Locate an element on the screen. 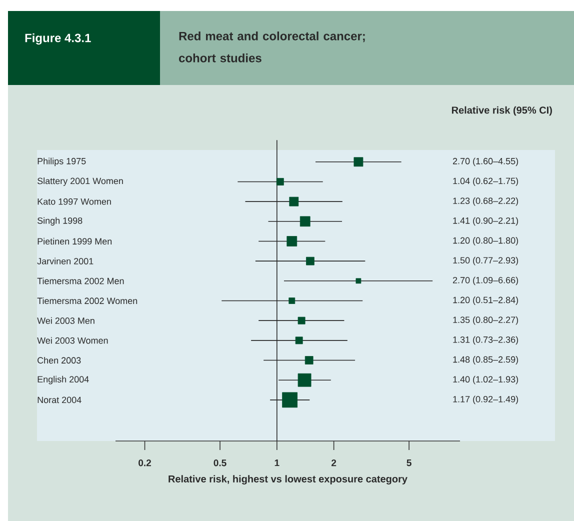 The width and height of the screenshot is (574, 521). y-tick-label: Philips 1975 is located at coordinates (62, 162).